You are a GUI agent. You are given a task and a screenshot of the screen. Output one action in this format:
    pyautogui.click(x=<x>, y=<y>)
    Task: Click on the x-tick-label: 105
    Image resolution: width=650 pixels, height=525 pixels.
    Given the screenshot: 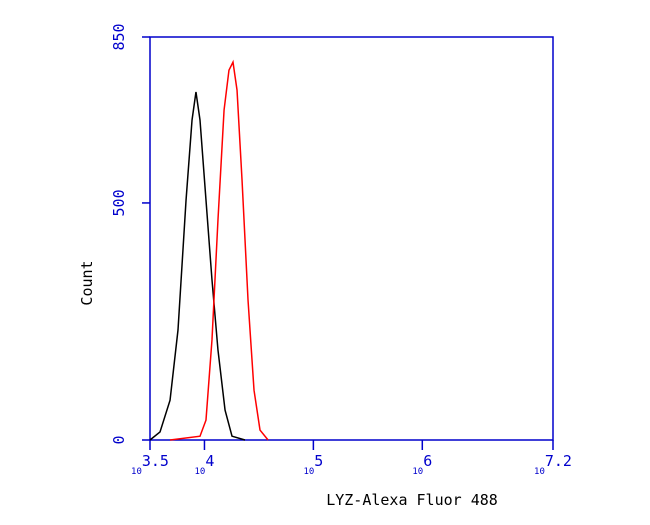 What is the action you would take?
    pyautogui.click(x=313, y=464)
    